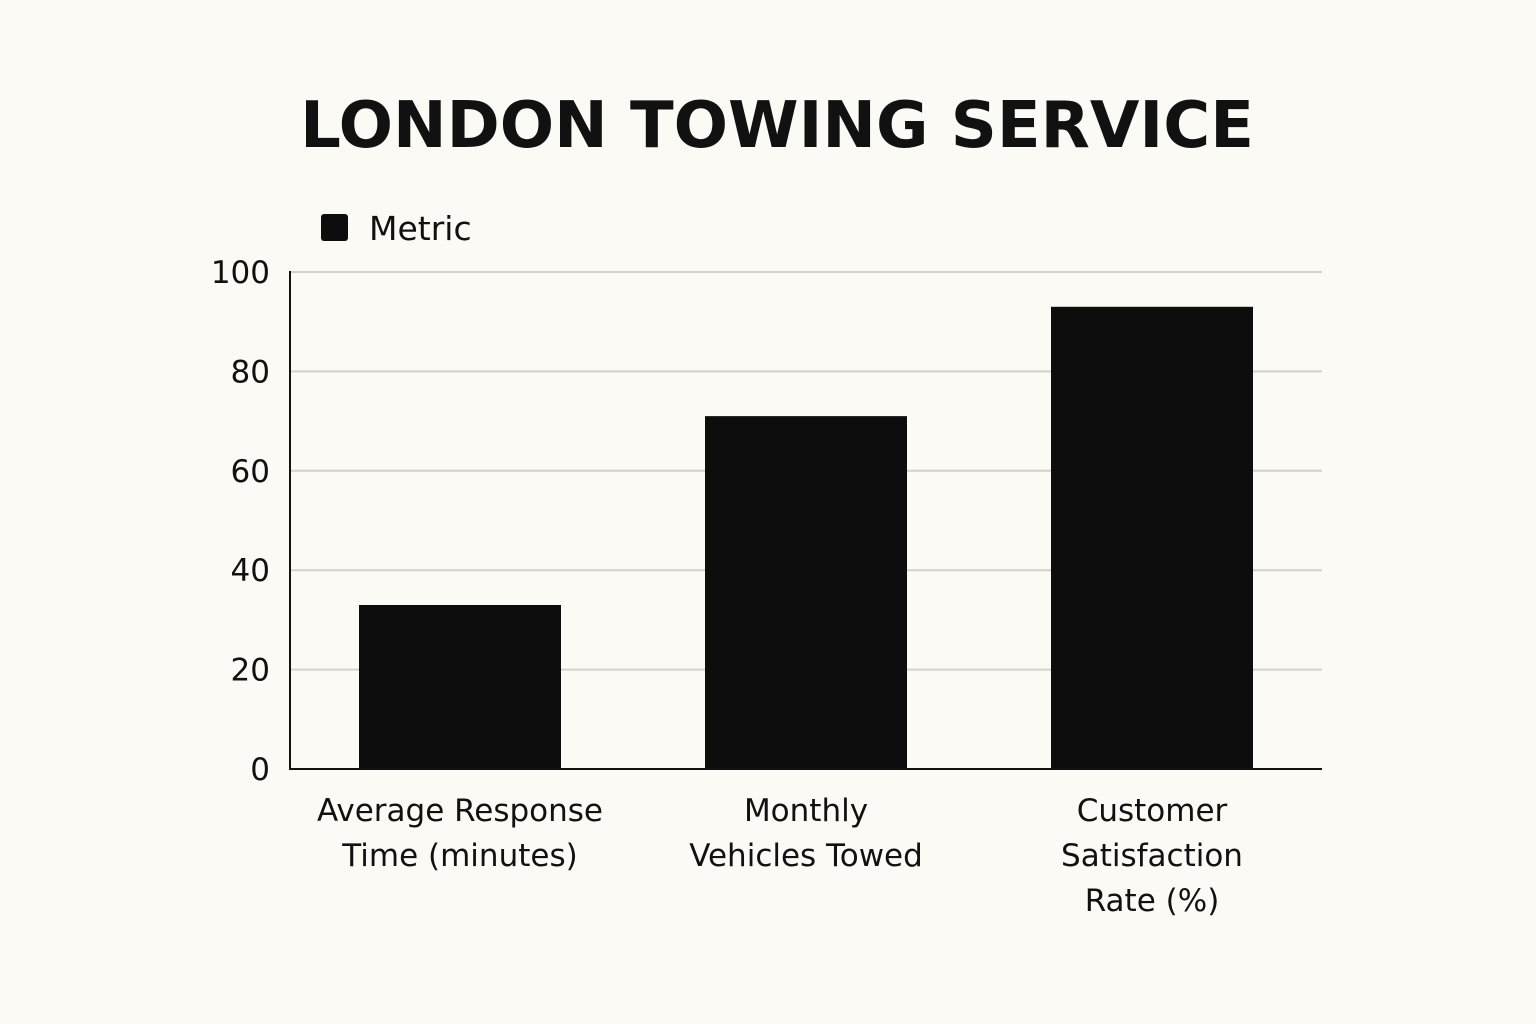 The height and width of the screenshot is (1024, 1536). Describe the element at coordinates (260, 770) in the screenshot. I see `y-tick-label: 0` at that location.